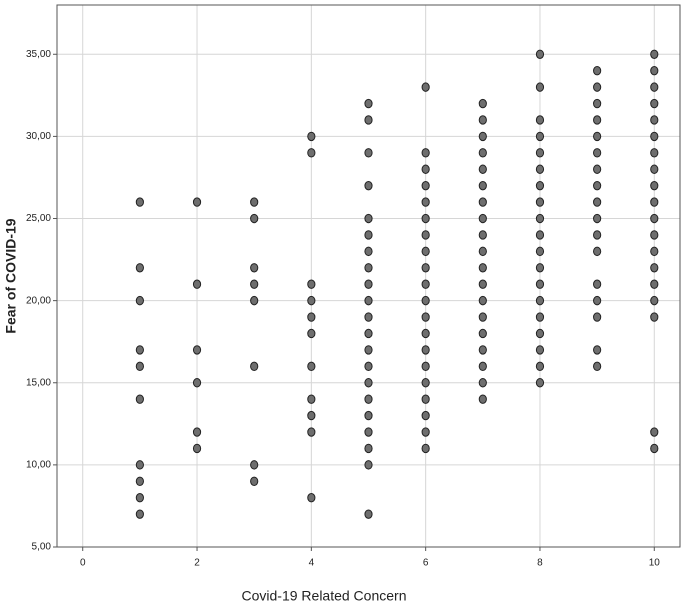 The height and width of the screenshot is (606, 685). Describe the element at coordinates (83, 563) in the screenshot. I see `x-tick-label: 0` at that location.